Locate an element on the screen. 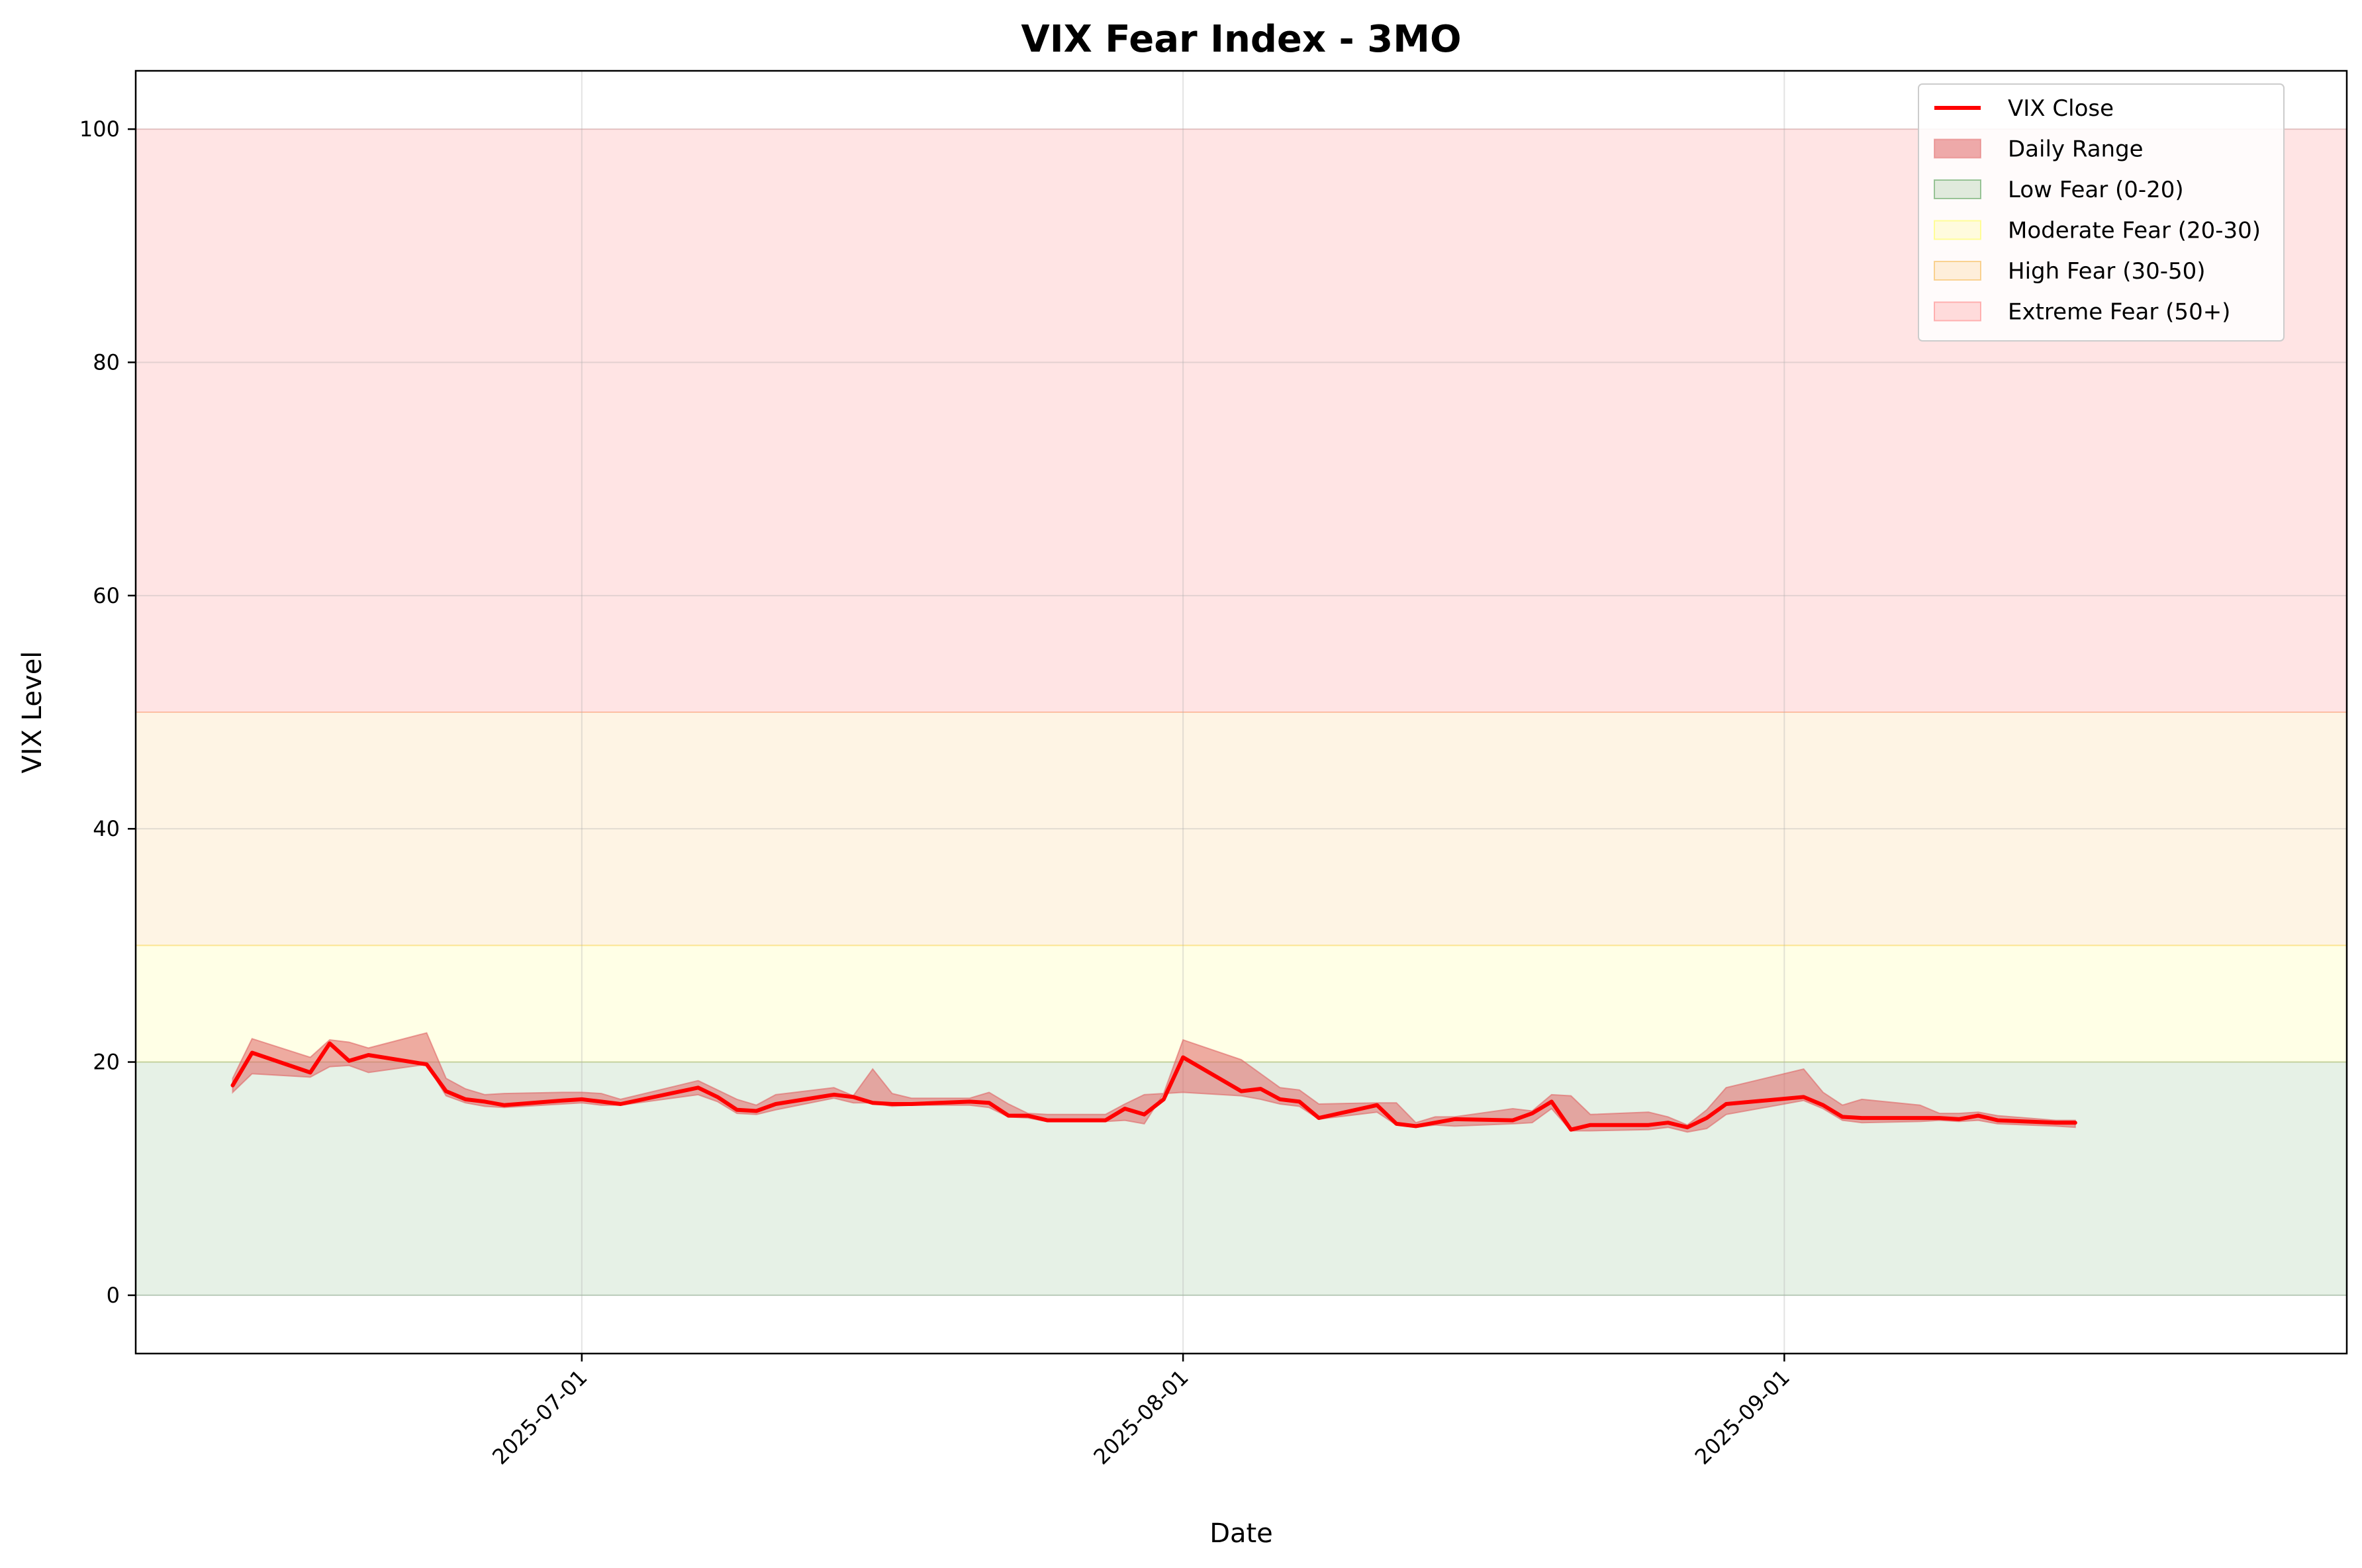  legend-box is located at coordinates (2102, 213).